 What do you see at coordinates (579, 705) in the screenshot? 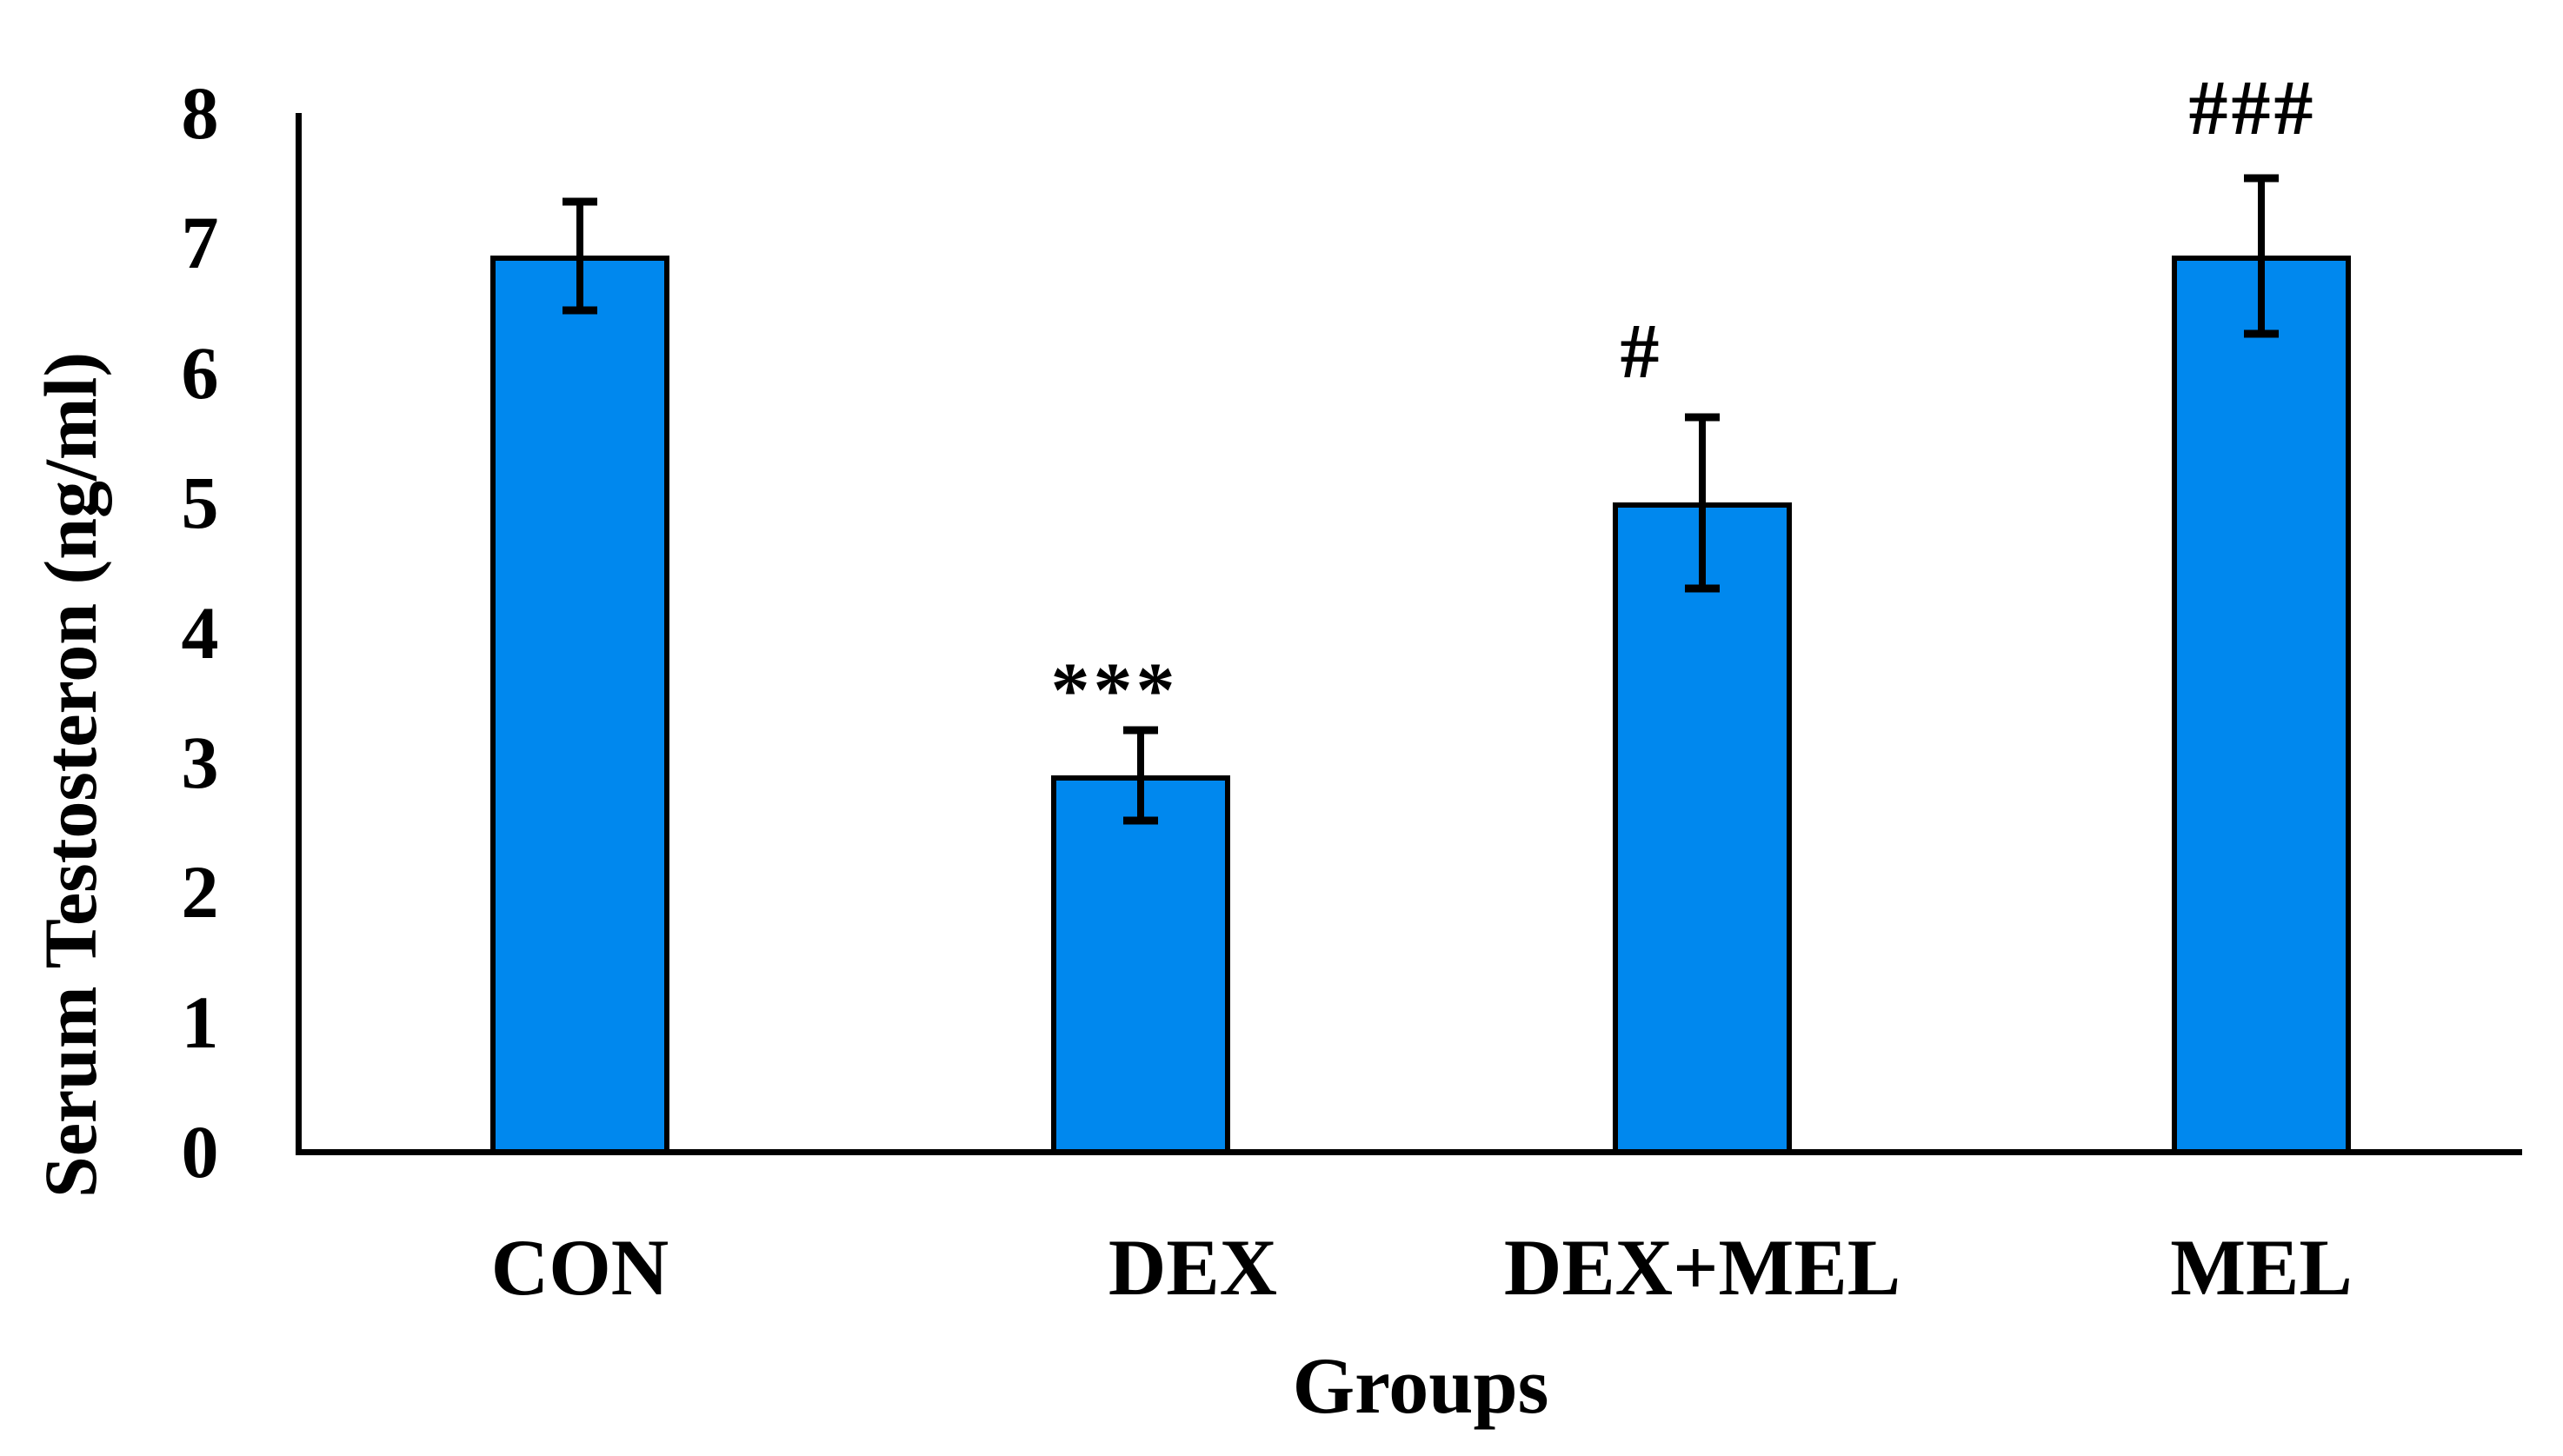
I see `bar-con` at bounding box center [579, 705].